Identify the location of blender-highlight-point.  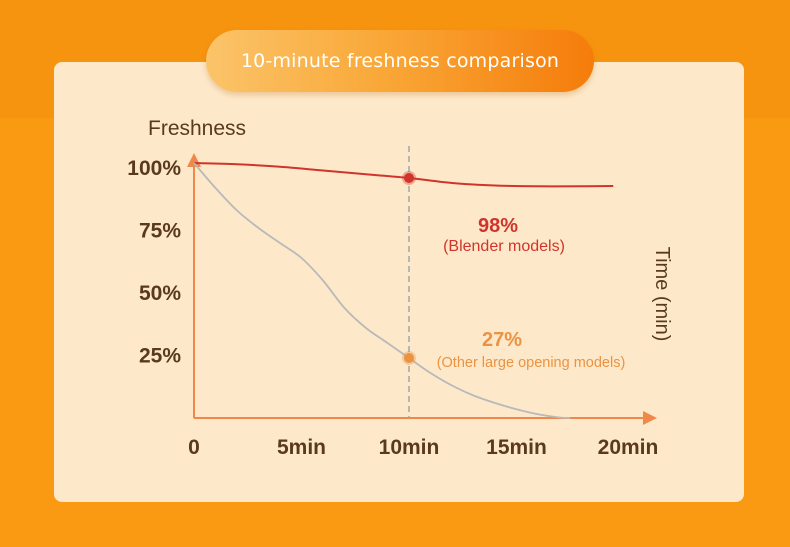
(409, 178).